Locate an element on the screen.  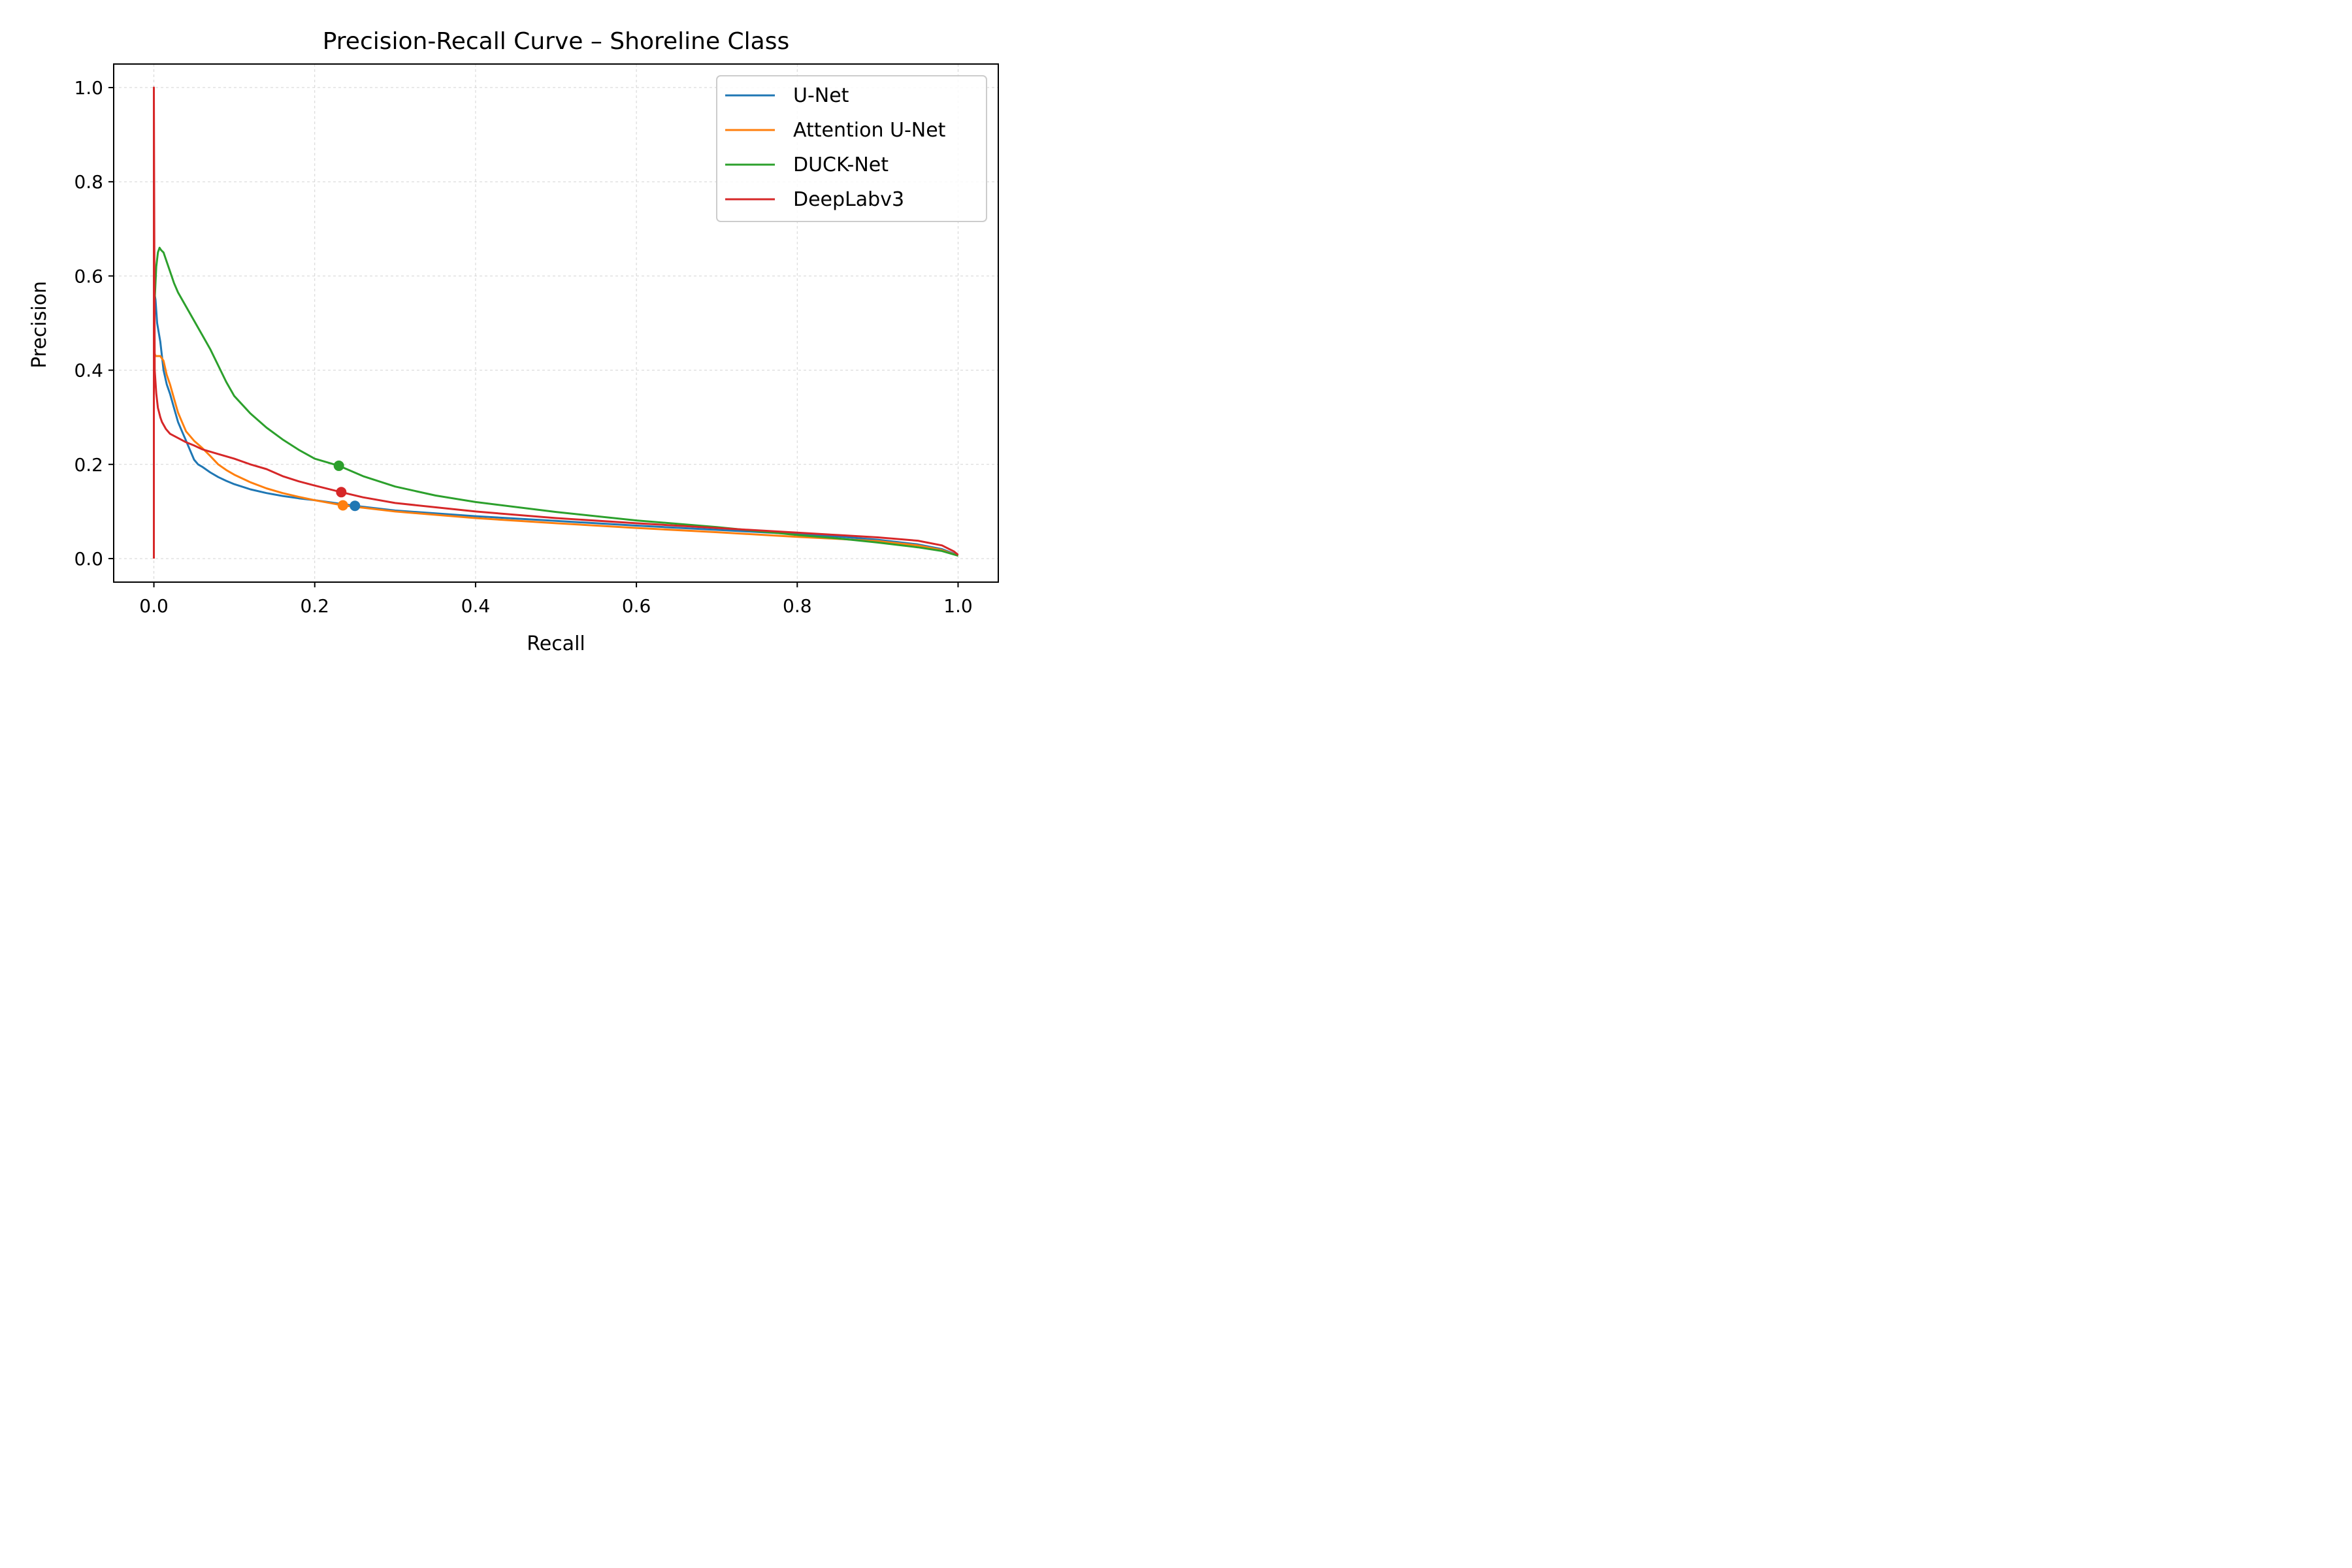
series-line-deeplabv3 is located at coordinates (556, 322).